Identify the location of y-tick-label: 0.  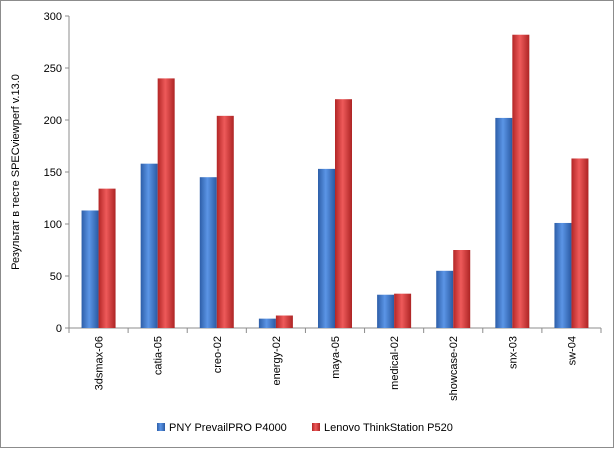
(59, 329).